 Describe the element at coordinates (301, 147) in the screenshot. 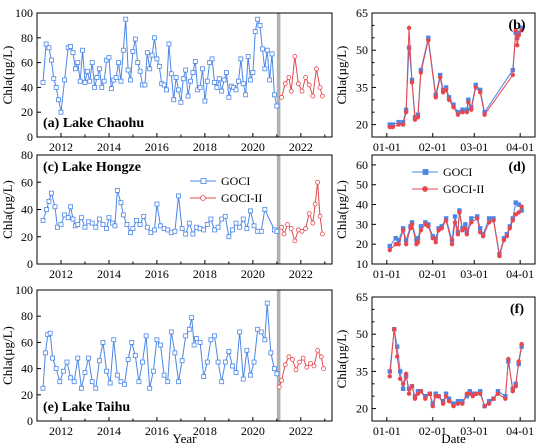

I see `x-tick-label: 2022` at that location.